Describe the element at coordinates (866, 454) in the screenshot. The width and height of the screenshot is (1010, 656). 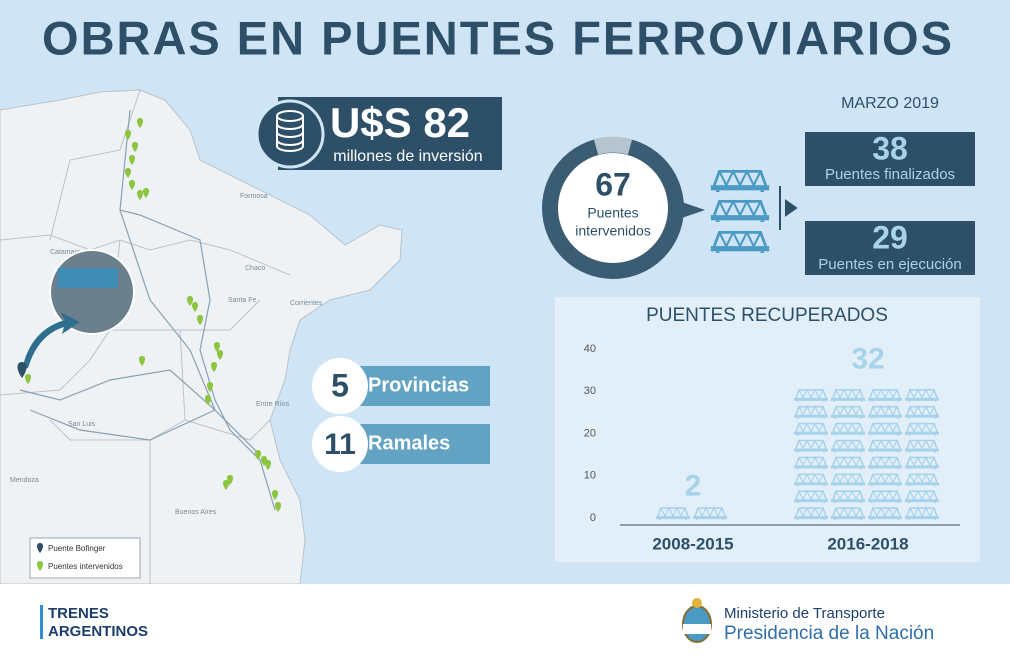
I see `pictogram-bar` at that location.